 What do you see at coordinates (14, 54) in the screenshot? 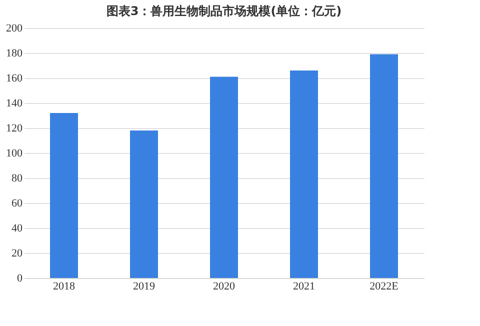
I see `y-tick-label: 180` at bounding box center [14, 54].